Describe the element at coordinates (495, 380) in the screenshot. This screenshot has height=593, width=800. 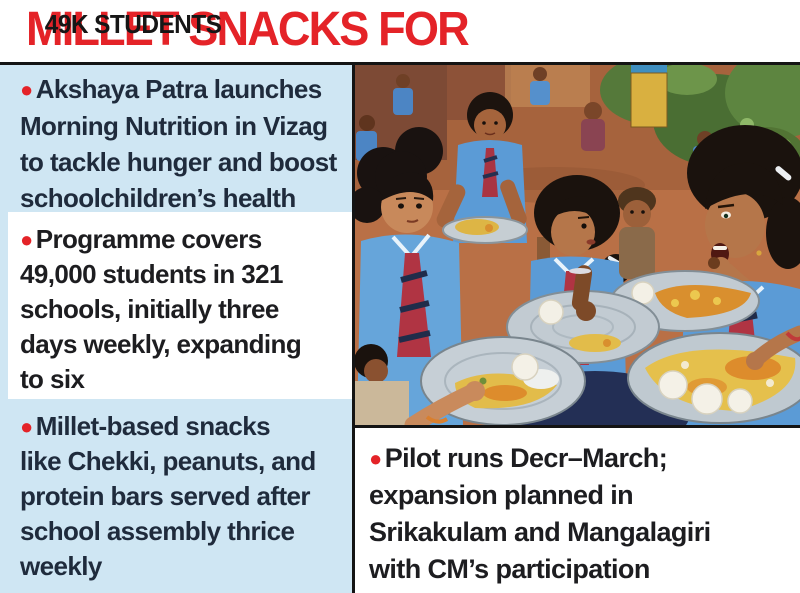
I see `plate-bottom-left` at that location.